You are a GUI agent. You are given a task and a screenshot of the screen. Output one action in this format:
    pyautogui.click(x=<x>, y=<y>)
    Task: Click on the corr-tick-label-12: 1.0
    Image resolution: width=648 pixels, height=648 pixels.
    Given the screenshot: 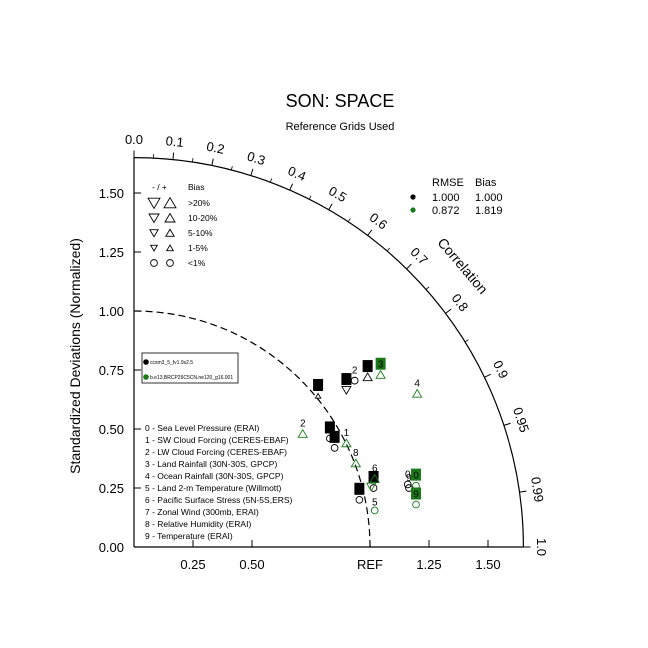 What is the action you would take?
    pyautogui.click(x=541, y=547)
    